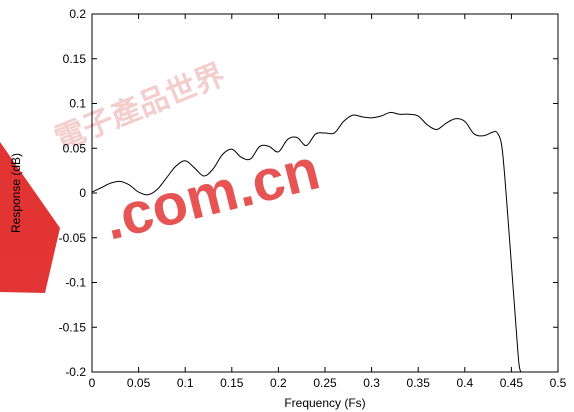 This screenshot has width=574, height=412. Describe the element at coordinates (371, 383) in the screenshot. I see `x-tick-label: 0.3` at that location.